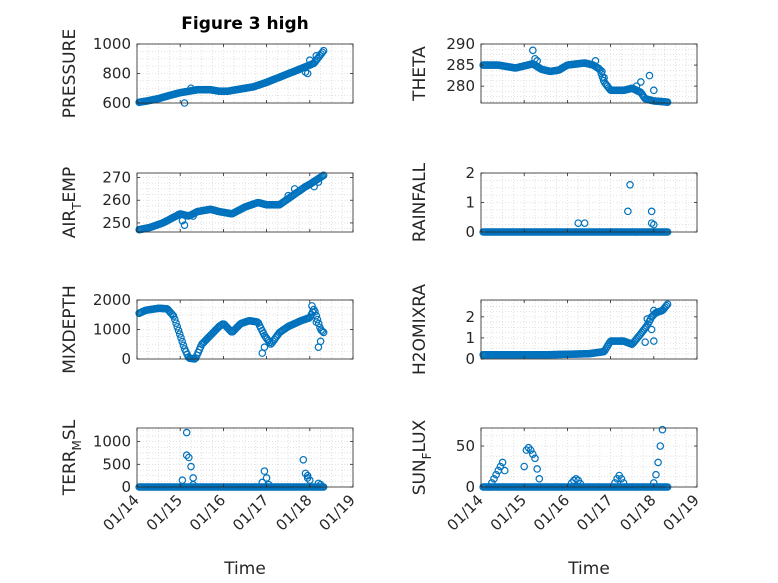 This screenshot has height=583, width=778. Describe the element at coordinates (460, 44) in the screenshot. I see `y-tick-label: 290` at that location.